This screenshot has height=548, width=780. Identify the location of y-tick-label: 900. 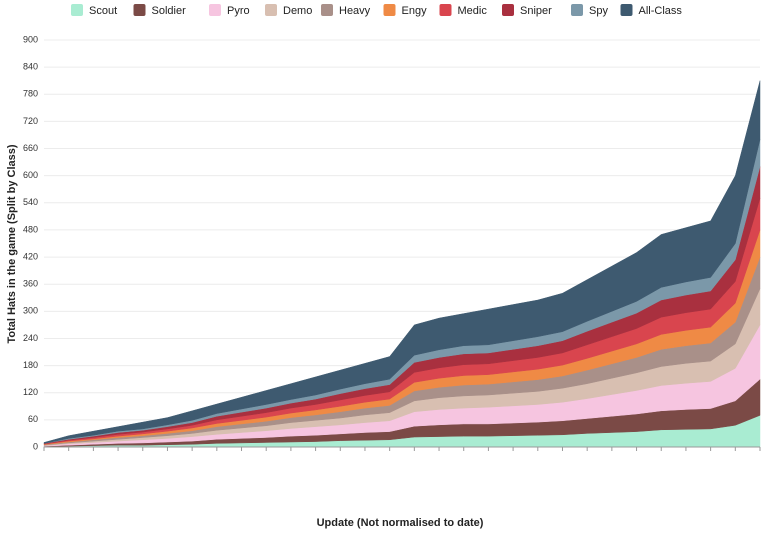
(30, 39).